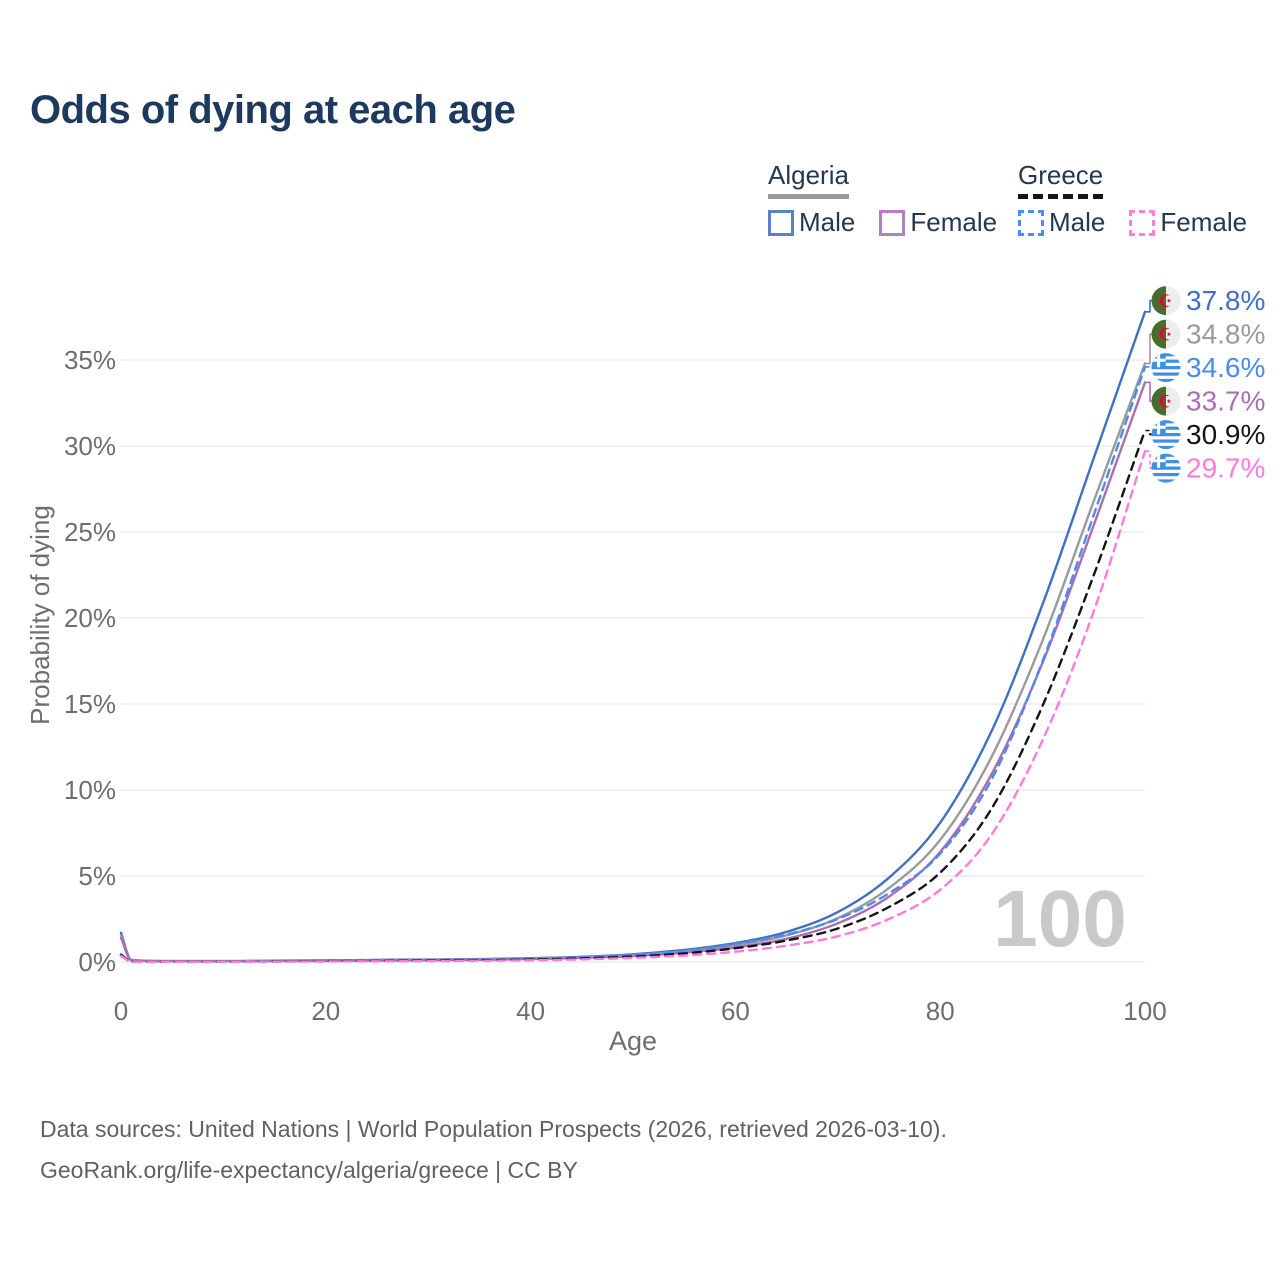 Image resolution: width=1280 pixels, height=1280 pixels. I want to click on end-value-label: 30.9%, so click(1225, 434).